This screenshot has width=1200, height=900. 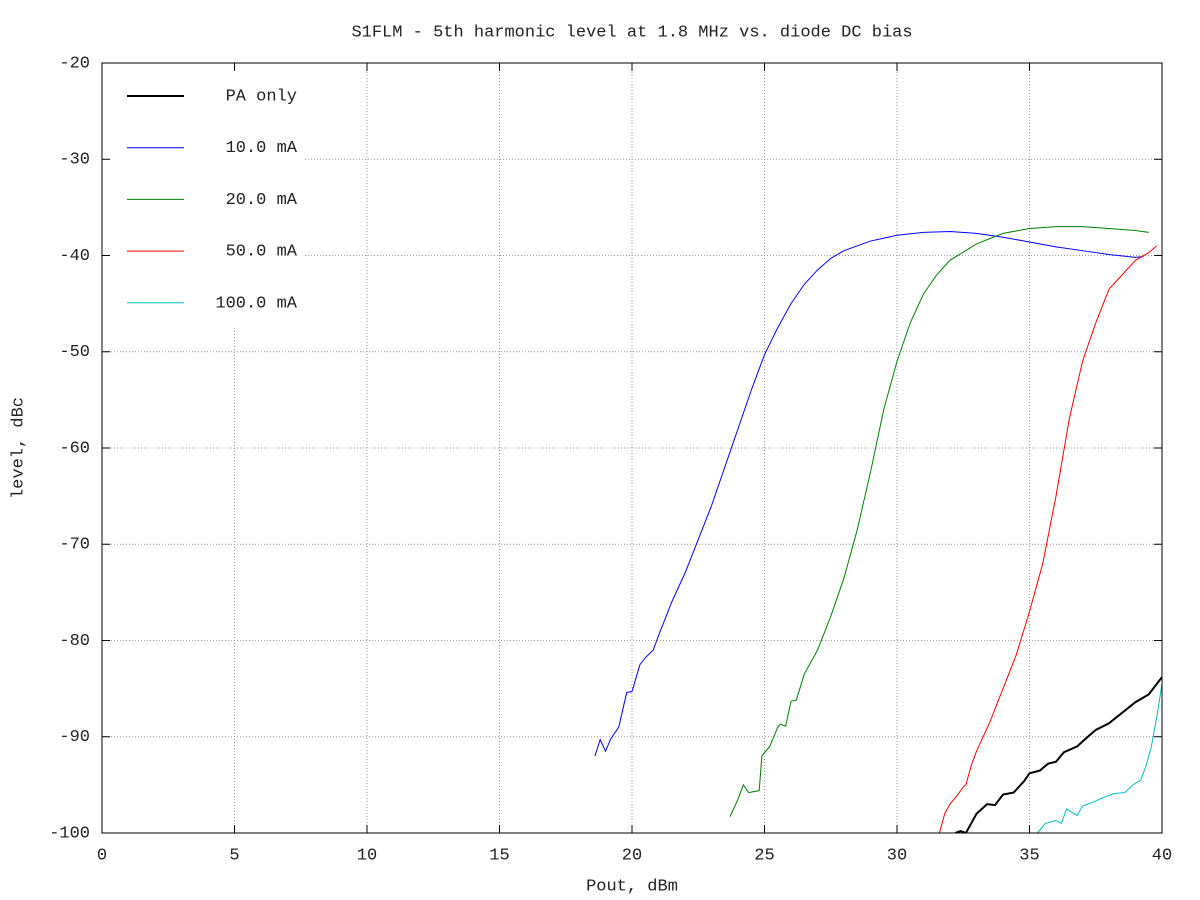 What do you see at coordinates (74, 352) in the screenshot?
I see `y-tick-label: -50` at bounding box center [74, 352].